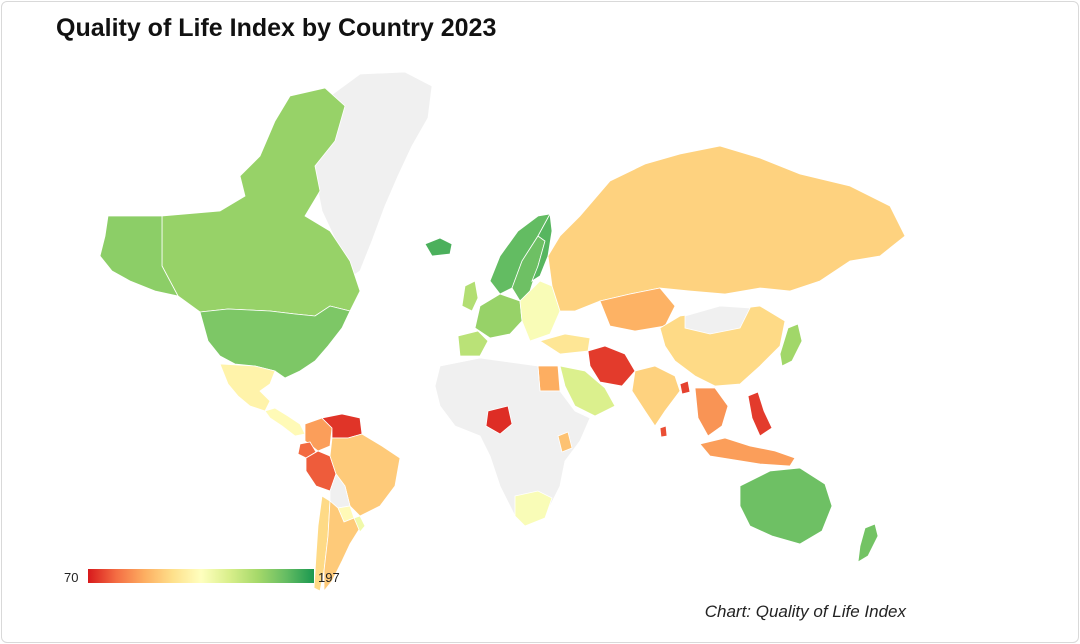 Image resolution: width=1080 pixels, height=644 pixels. Describe the element at coordinates (760, 414) in the screenshot. I see `country-philippines` at that location.